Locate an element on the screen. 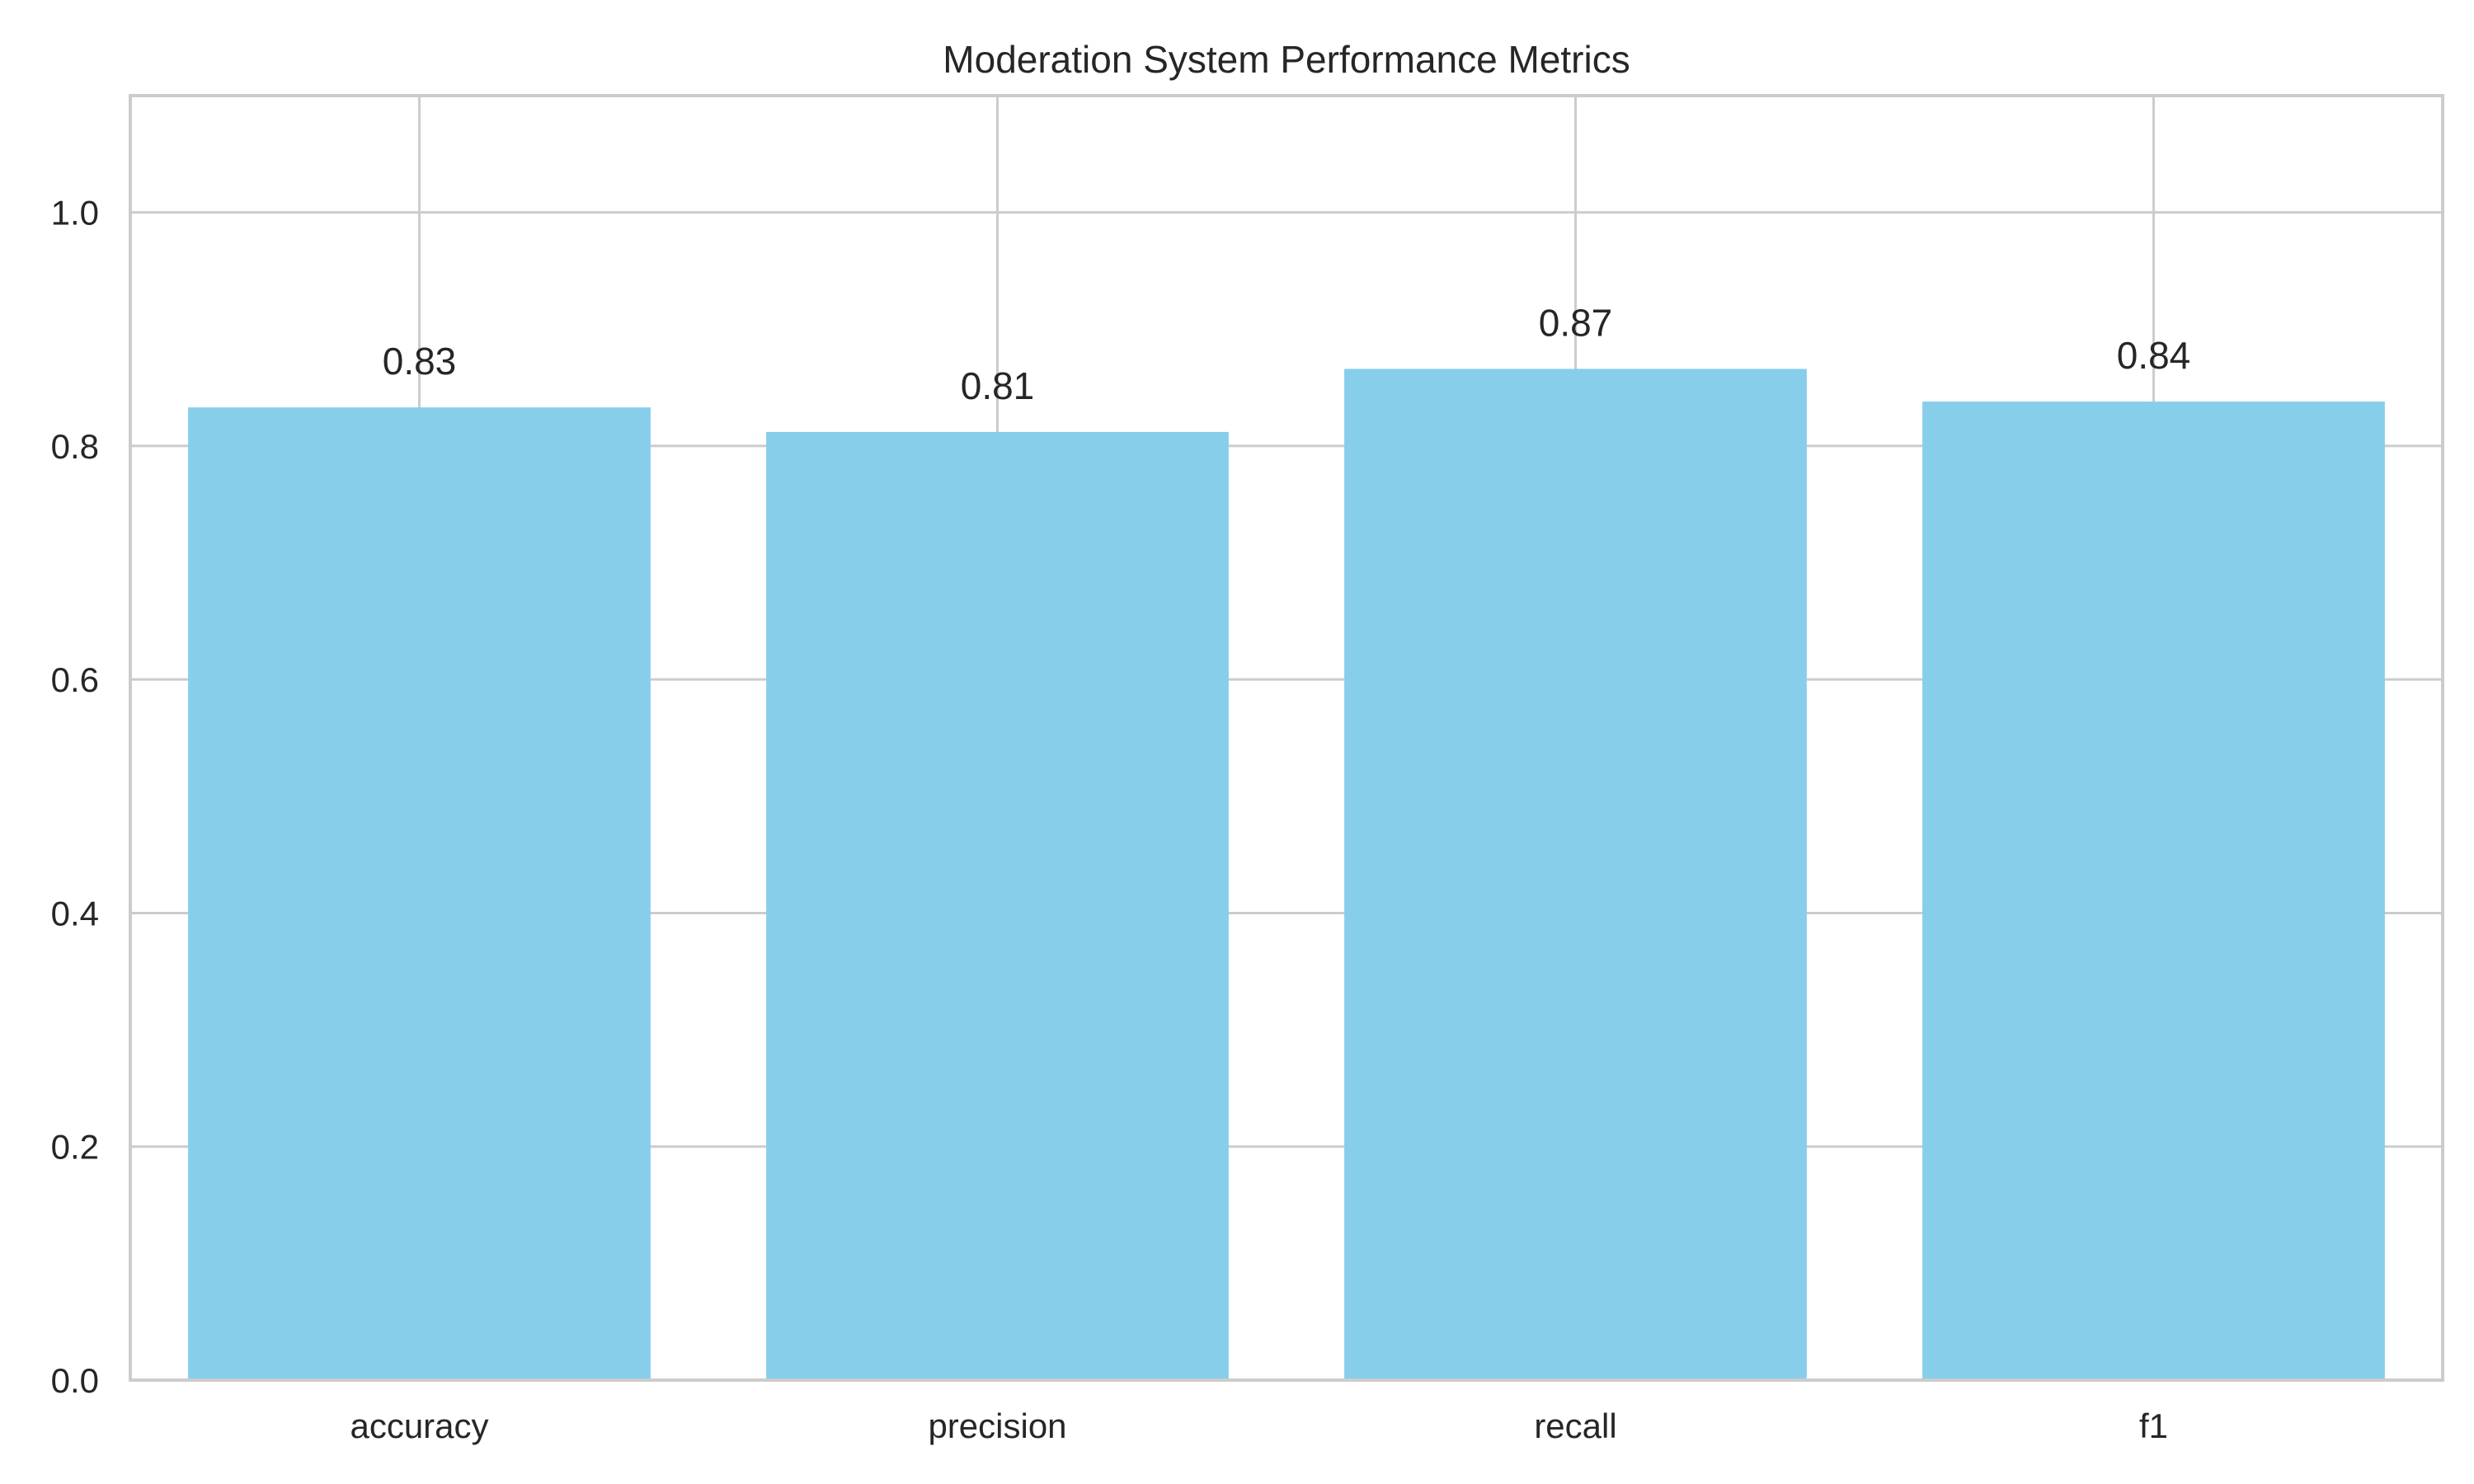  bar-accuracy is located at coordinates (419, 894).